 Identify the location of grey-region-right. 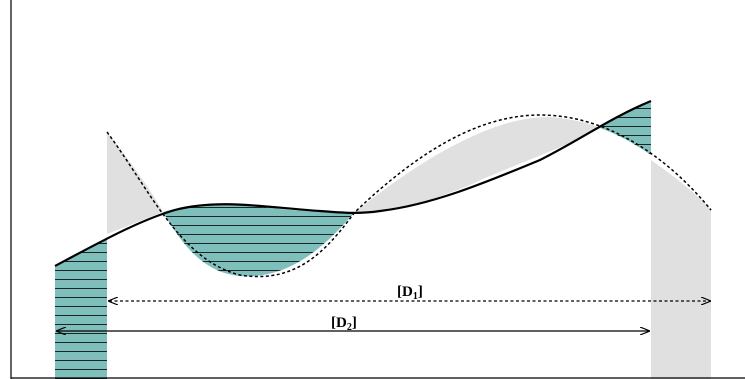
(681, 269).